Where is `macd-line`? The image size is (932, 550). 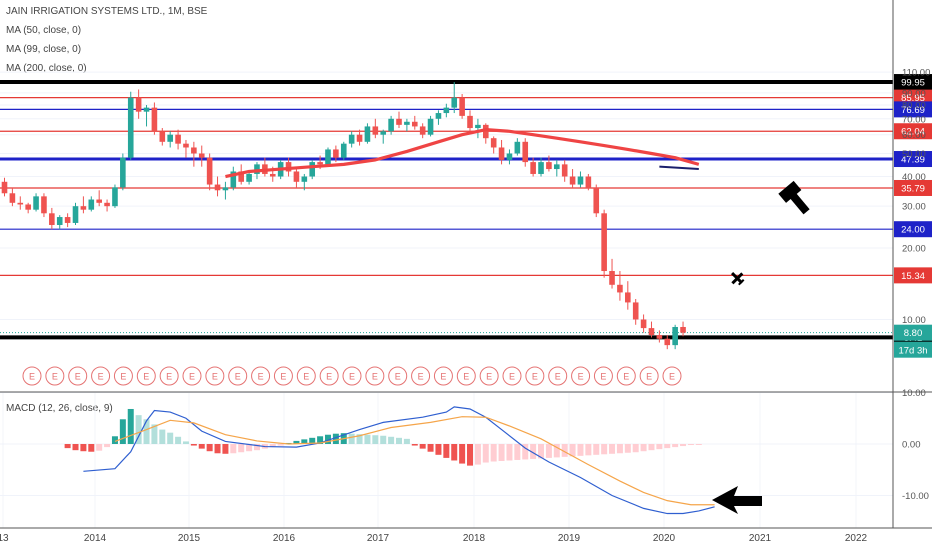 macd-line is located at coordinates (399, 460).